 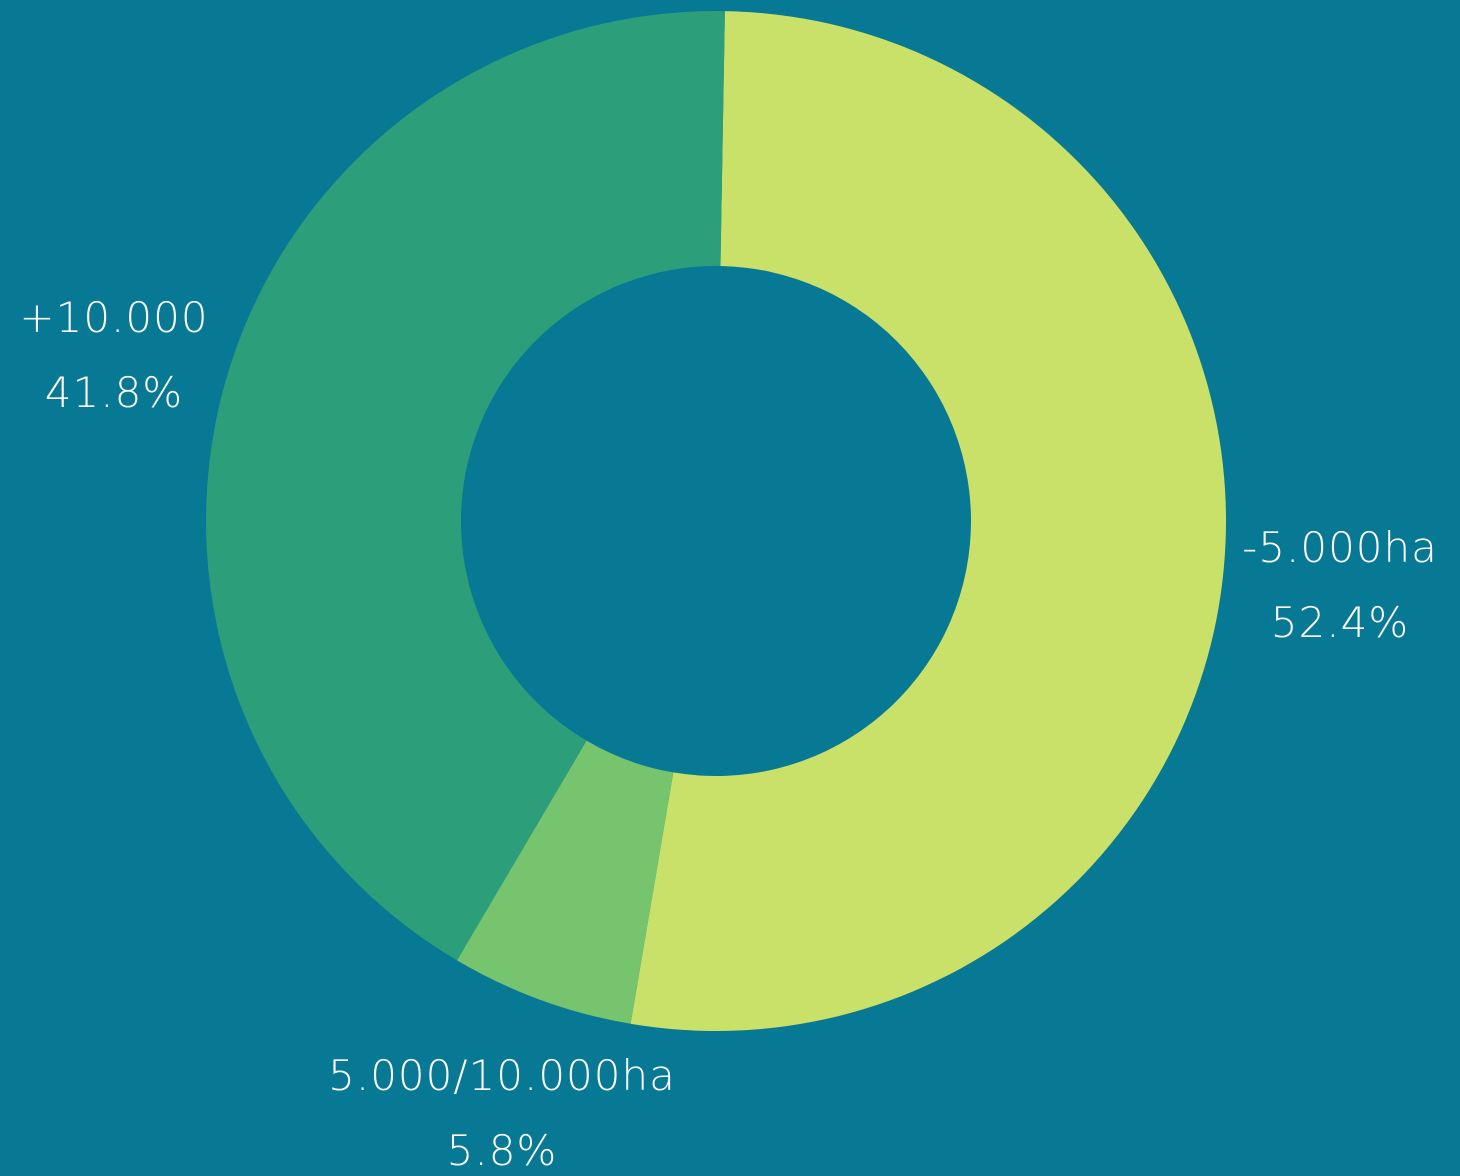 I want to click on slice-category-label: +10.000, so click(x=113, y=317).